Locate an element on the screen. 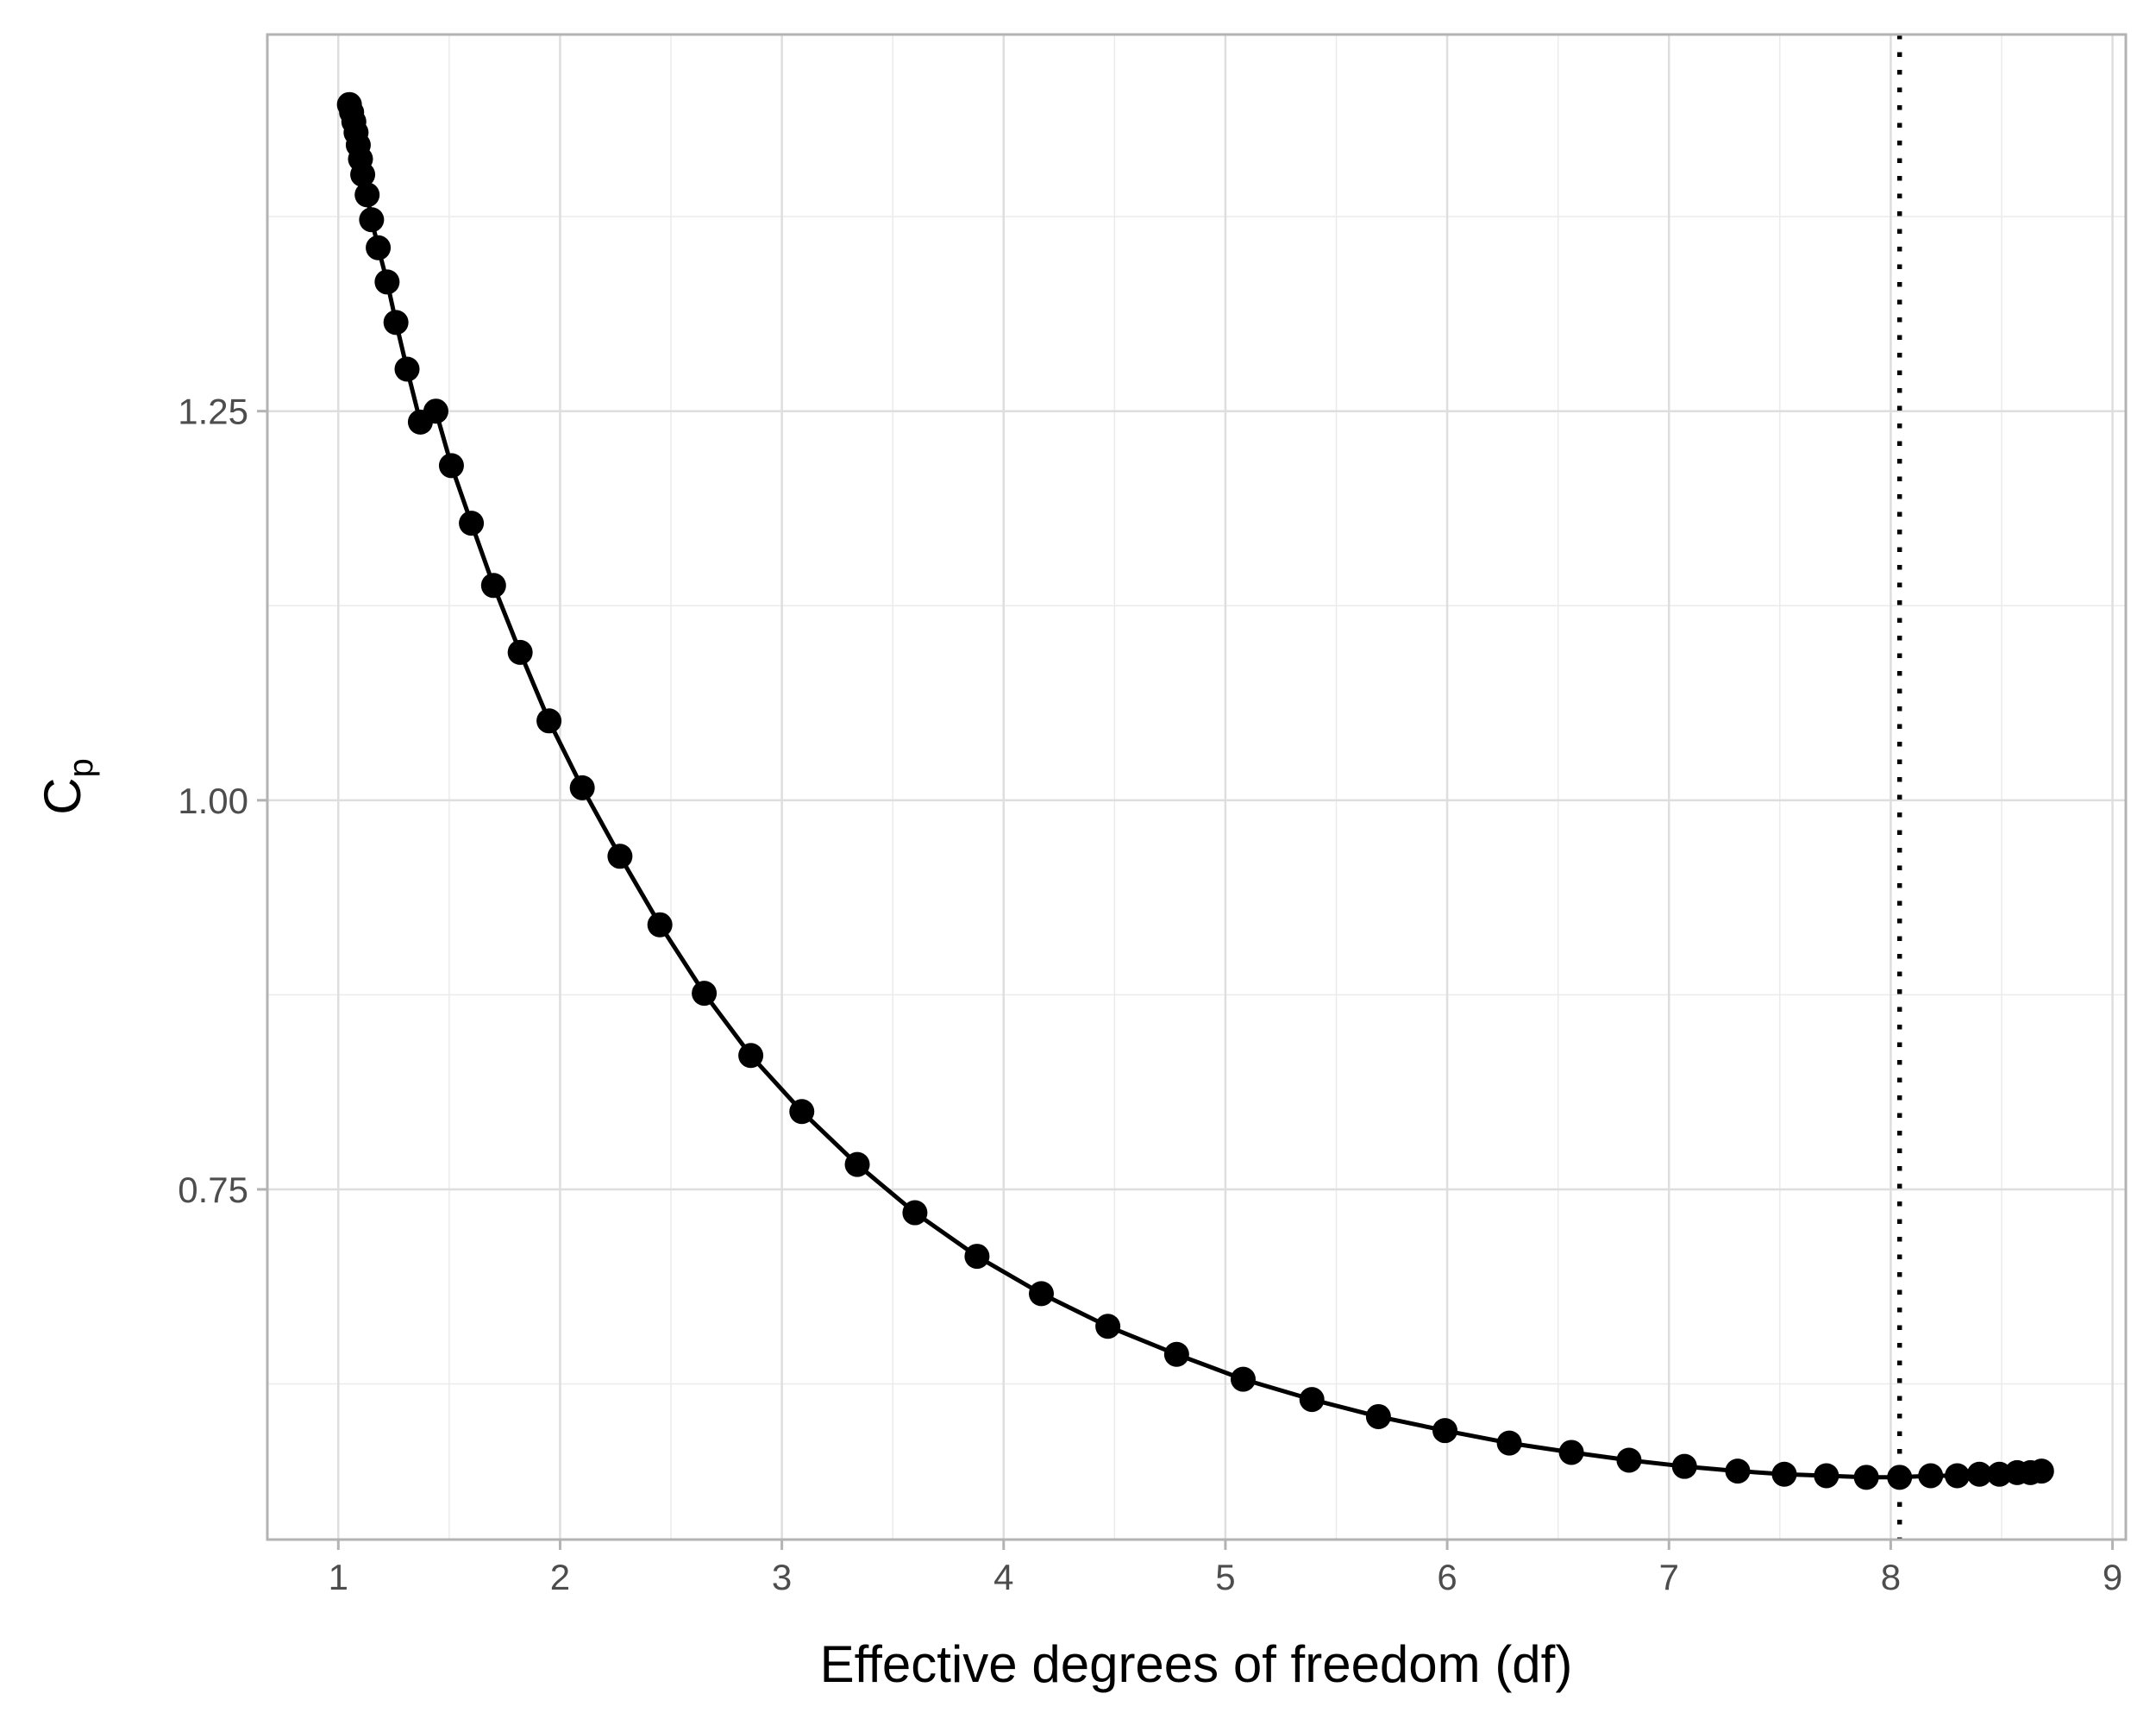 The height and width of the screenshot is (1725, 2156). y-axis-title: Cp is located at coordinates (67, 786).